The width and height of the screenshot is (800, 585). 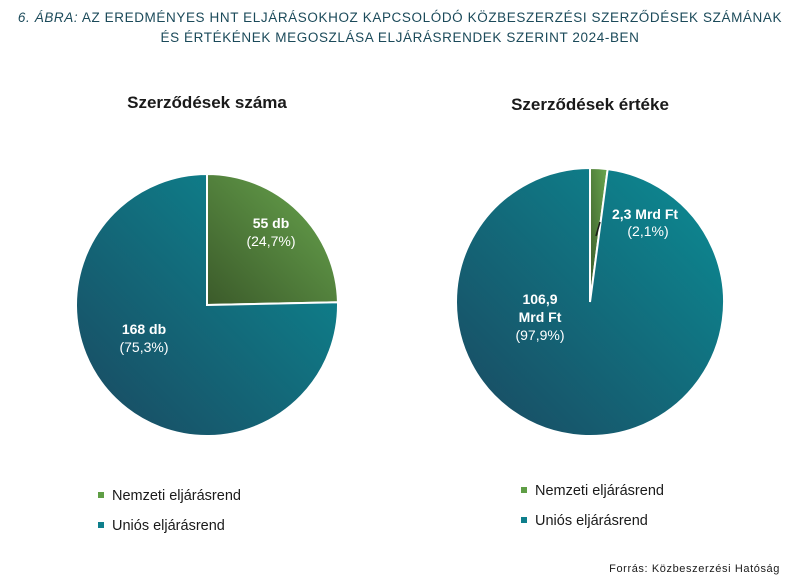 What do you see at coordinates (645, 214) in the screenshot?
I see `label-value-nemzeti-value: 2,3 Mrd Ft` at bounding box center [645, 214].